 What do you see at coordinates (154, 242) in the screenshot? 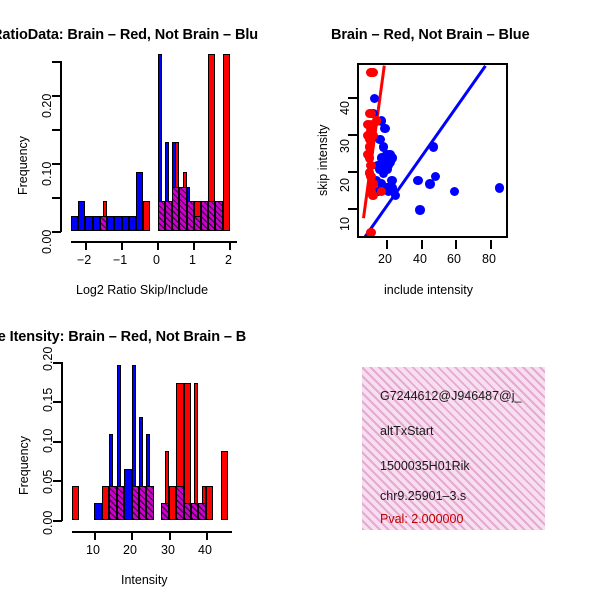
I see `ratio-hist-xaxis` at bounding box center [154, 242].